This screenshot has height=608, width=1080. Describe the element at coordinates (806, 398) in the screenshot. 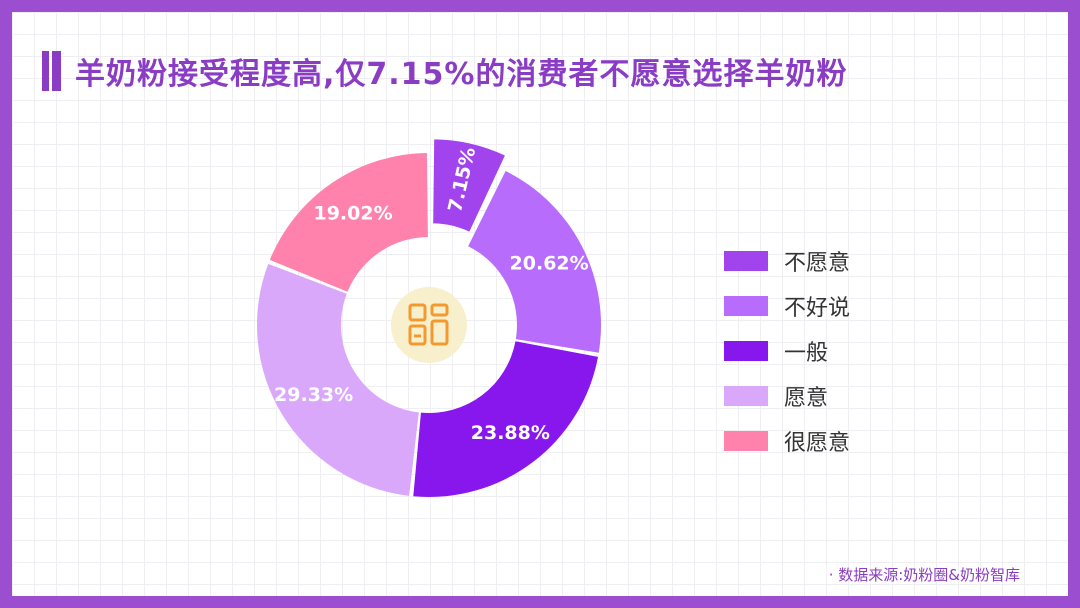

I see `legend-label: 愿意` at that location.